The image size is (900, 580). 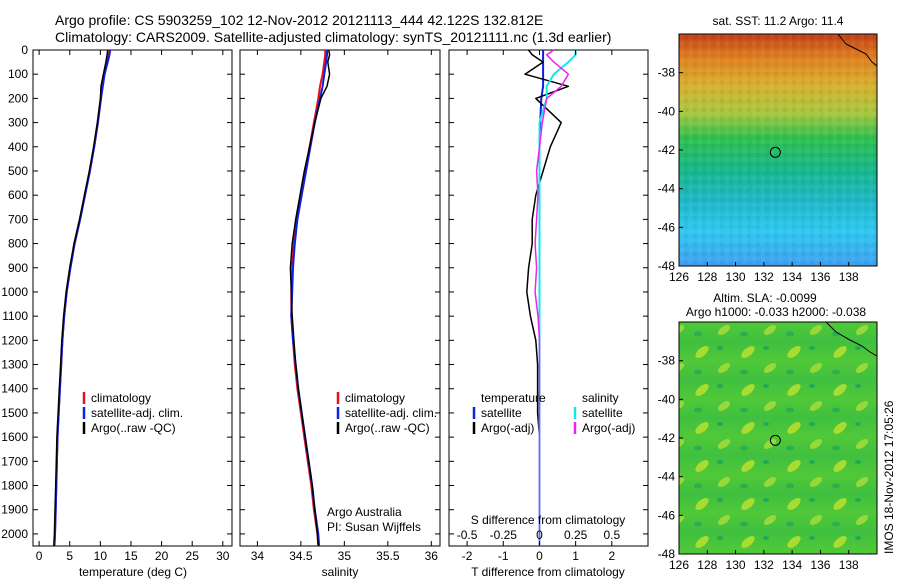 What do you see at coordinates (364, 512) in the screenshot?
I see `attribution-line1: Argo Australia` at bounding box center [364, 512].